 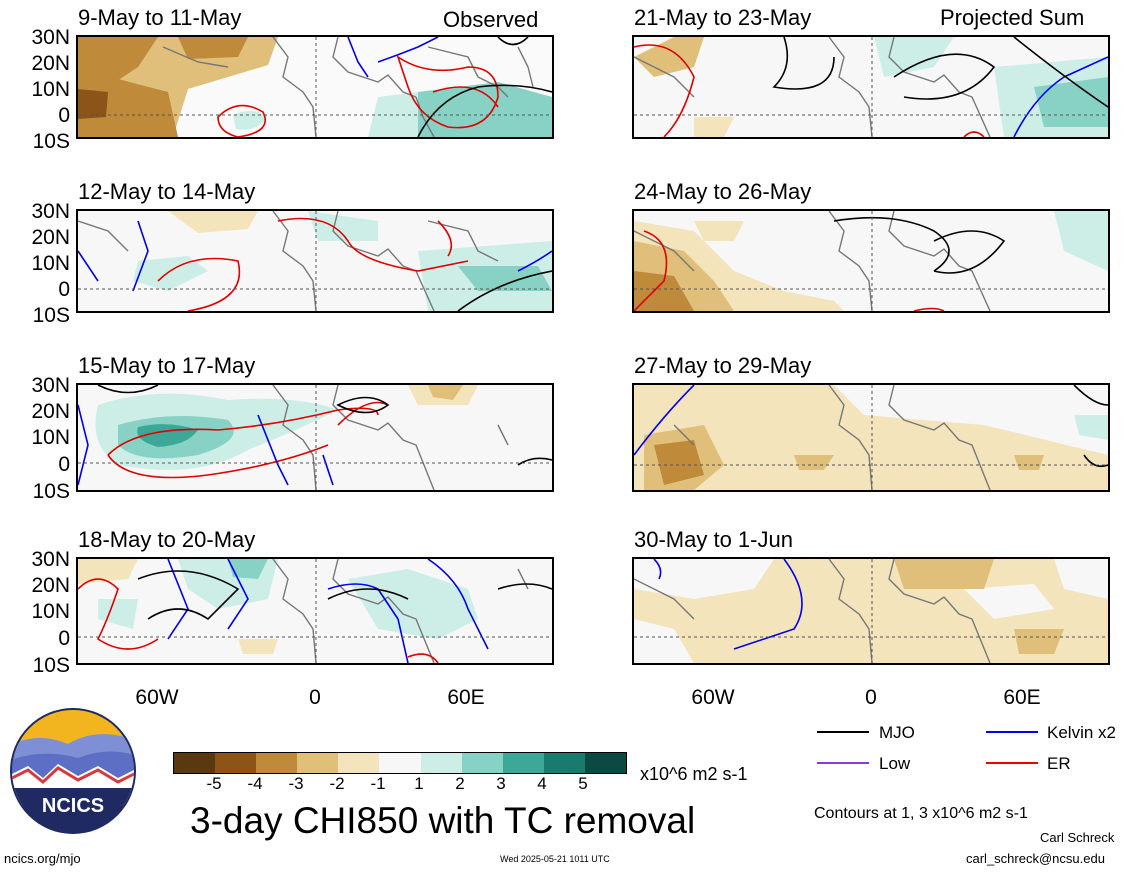 I want to click on colorbar-tick: -3, so click(x=296, y=783).